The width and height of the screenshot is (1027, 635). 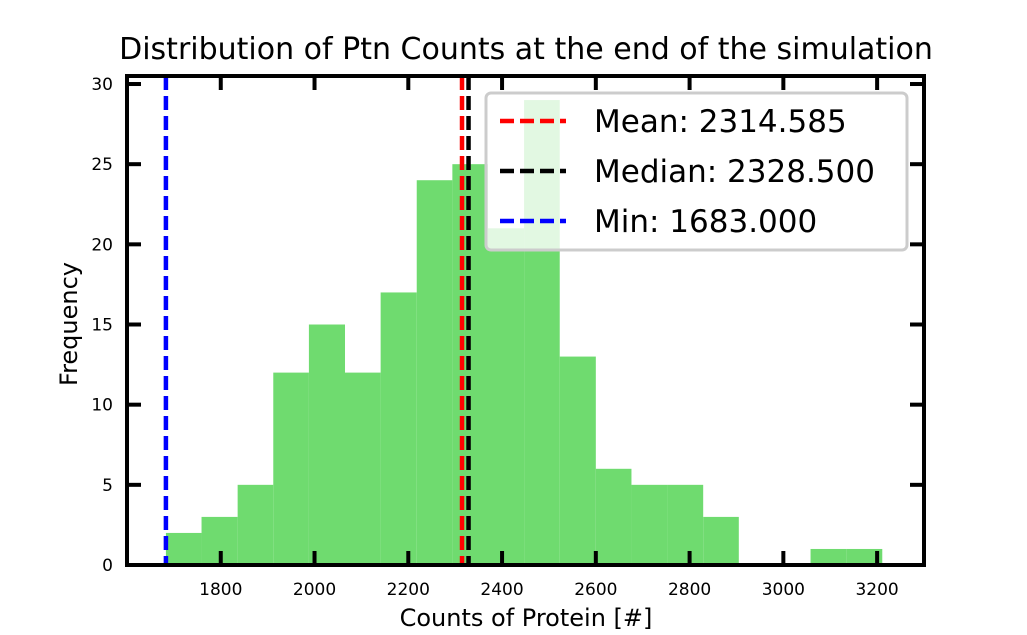 What do you see at coordinates (705, 222) in the screenshot?
I see `legend-label-min: Min: 1683.000` at bounding box center [705, 222].